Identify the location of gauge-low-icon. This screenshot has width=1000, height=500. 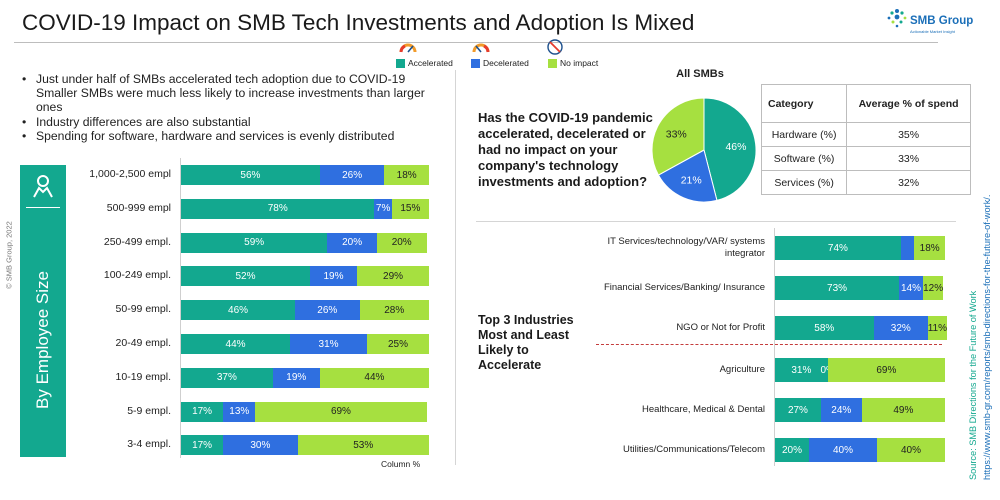
(481, 48).